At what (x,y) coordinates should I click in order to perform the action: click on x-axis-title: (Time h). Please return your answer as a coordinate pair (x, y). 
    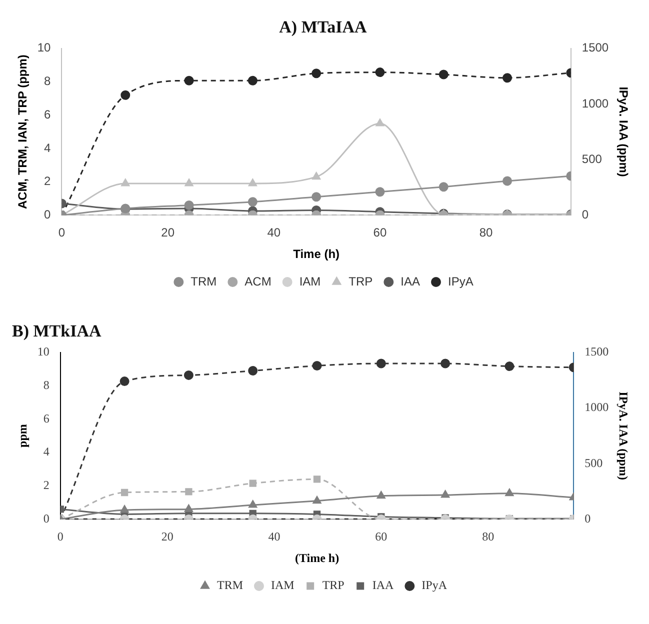
    Looking at the image, I should click on (317, 557).